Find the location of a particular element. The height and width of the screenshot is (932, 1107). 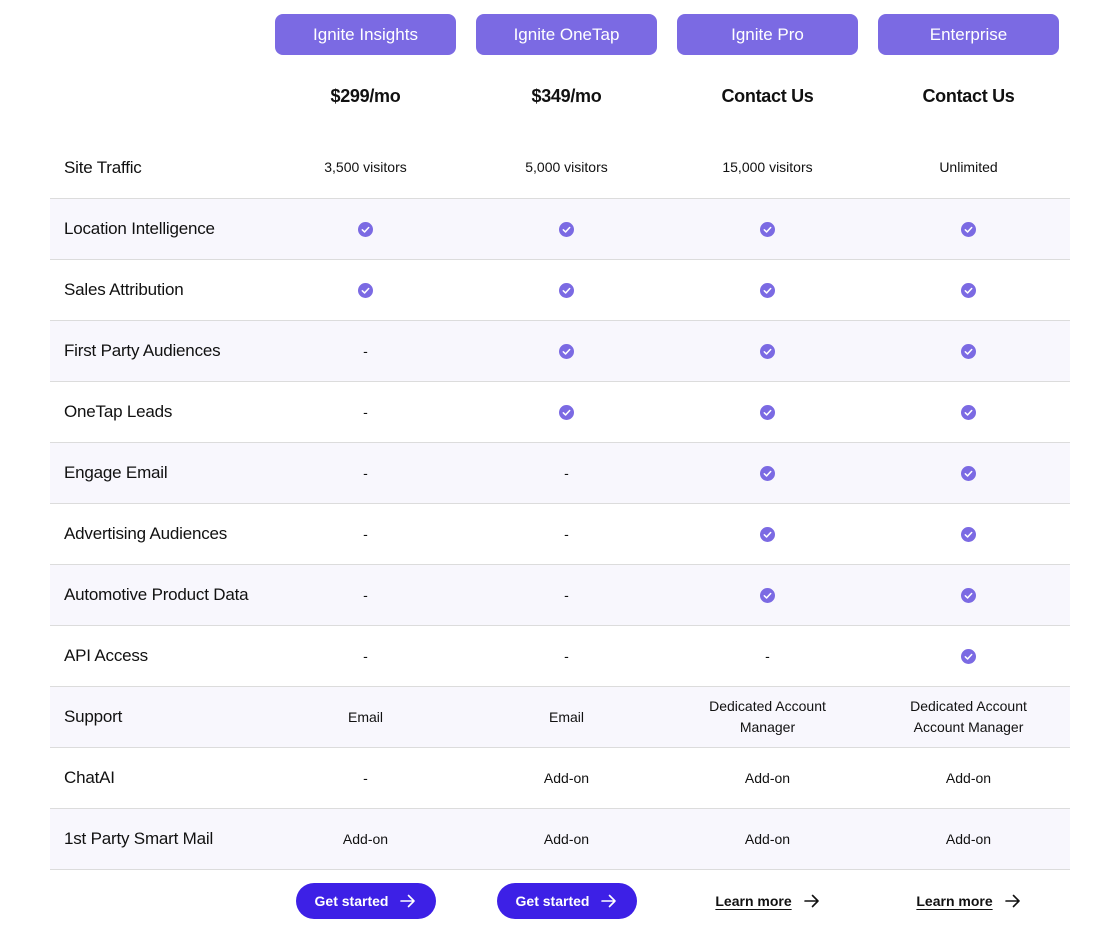

feature-value: Unlimited is located at coordinates (968, 167).